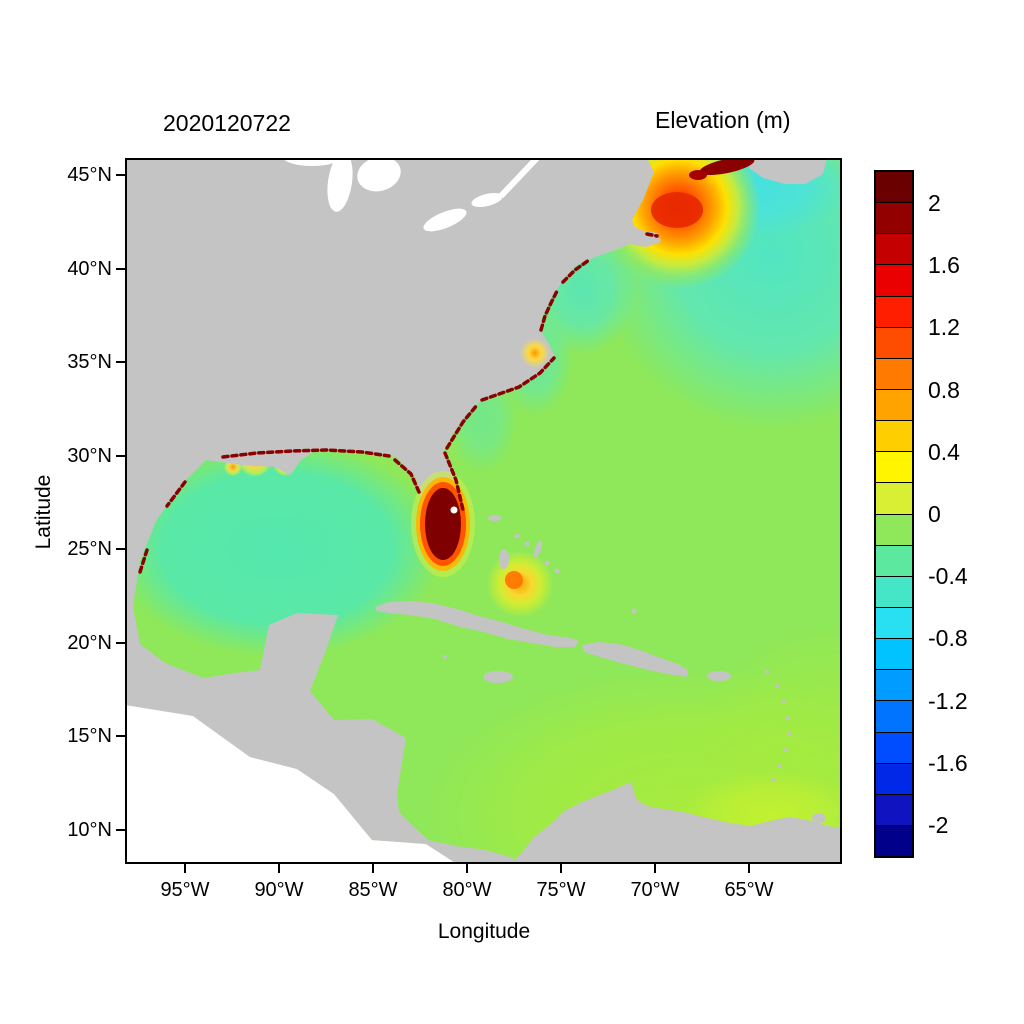 This screenshot has width=1024, height=1024. Describe the element at coordinates (944, 389) in the screenshot. I see `colorbar-tick-label: 0.8` at that location.